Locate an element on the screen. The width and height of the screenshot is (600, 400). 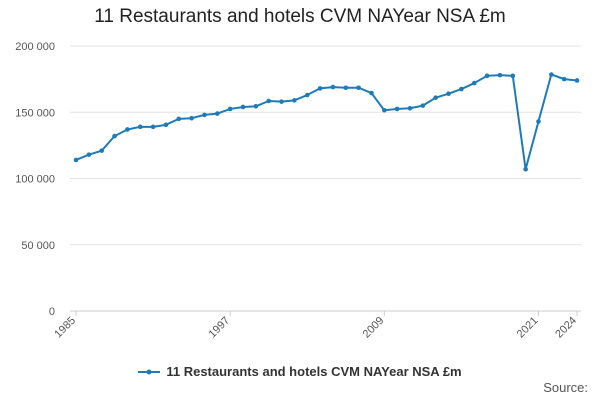
source-label: Source: is located at coordinates (565, 387).